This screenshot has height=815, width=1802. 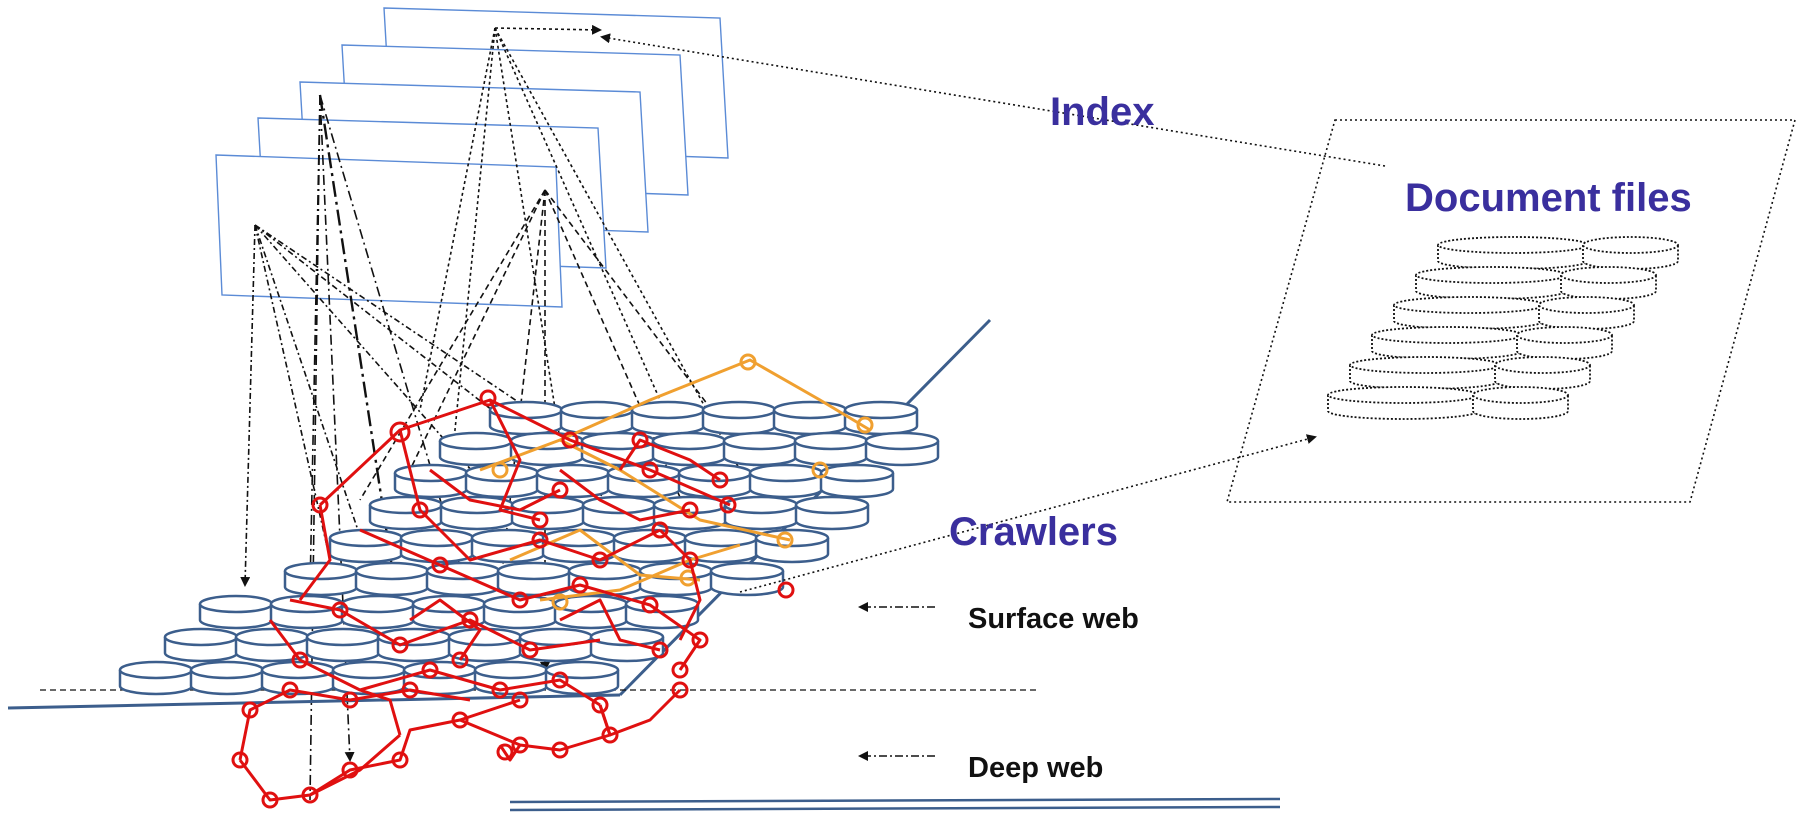 I want to click on crawlers-to-documents-line, so click(x=1028, y=513).